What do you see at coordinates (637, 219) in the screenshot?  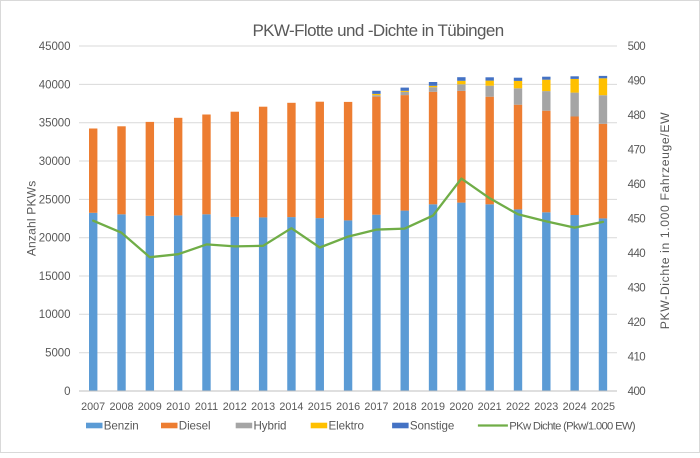 I see `svg-text: 450` at bounding box center [637, 219].